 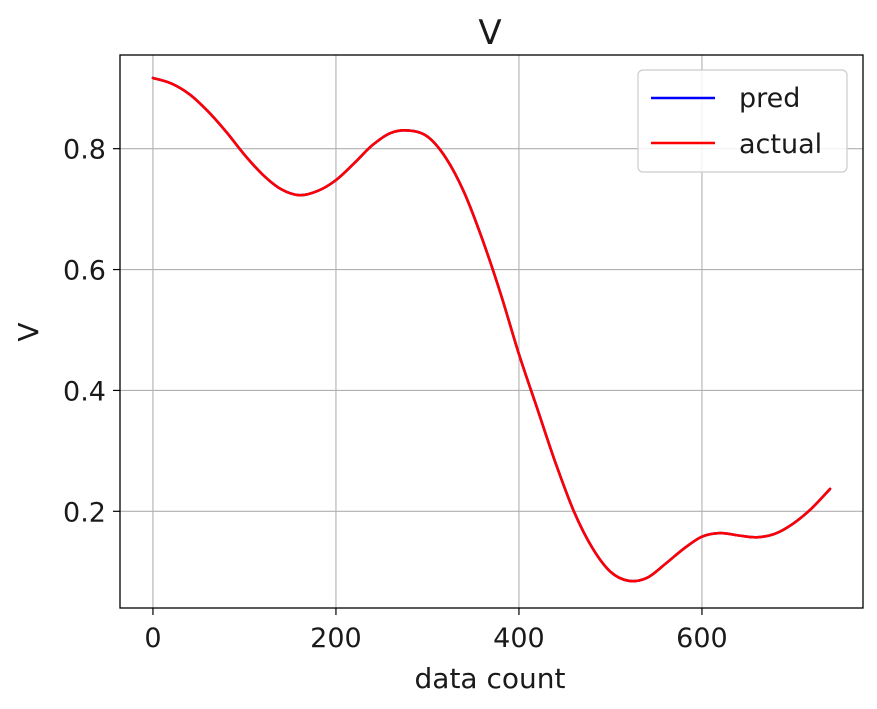 I want to click on legend-label-actual: actual, so click(x=780, y=144).